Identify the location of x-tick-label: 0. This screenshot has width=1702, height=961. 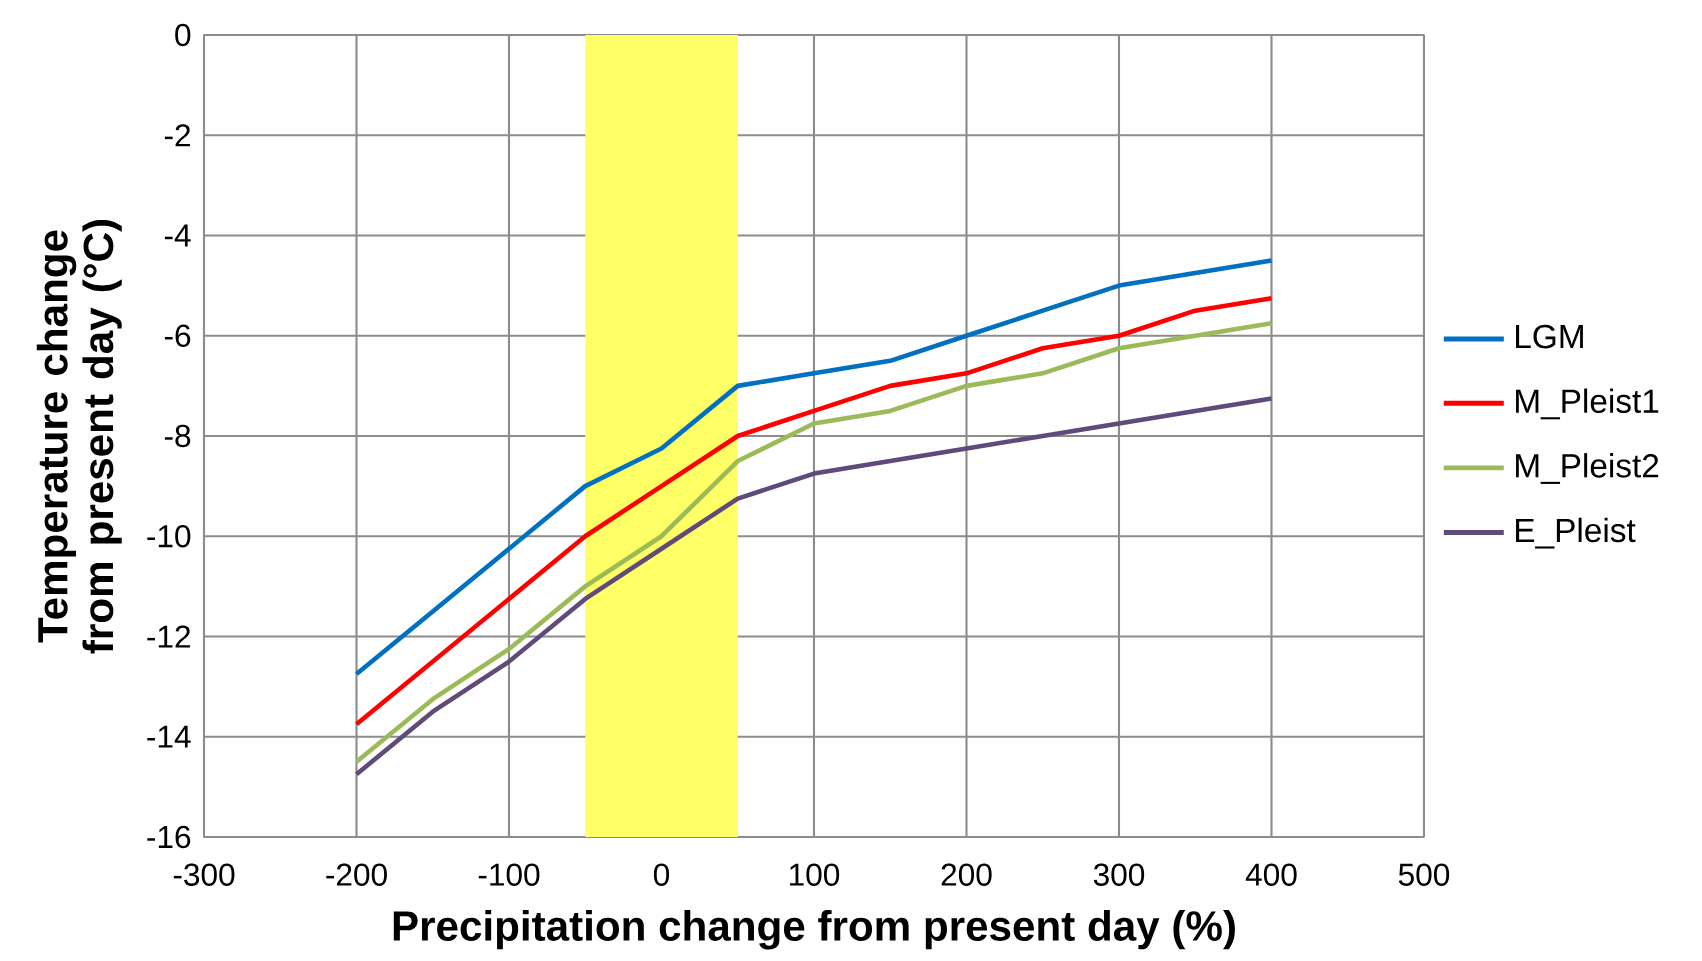
(661, 874).